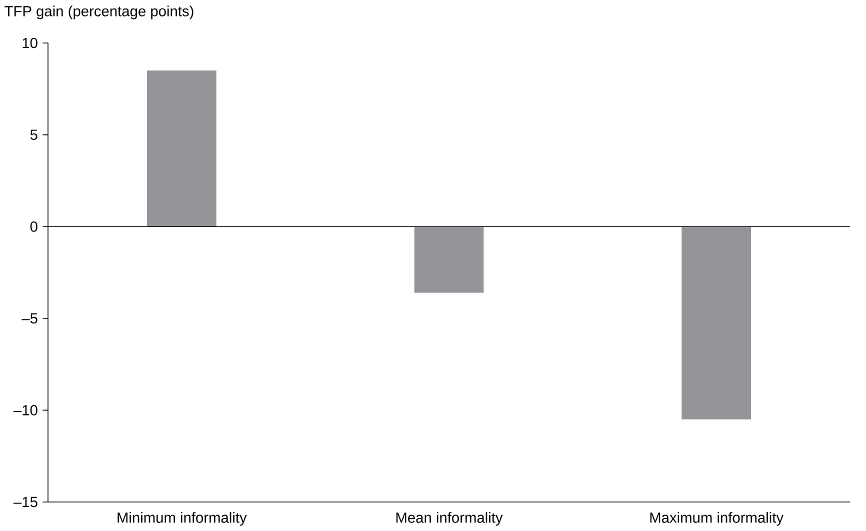 This screenshot has height=531, width=866. What do you see at coordinates (34, 226) in the screenshot?
I see `y-tick-label: 0` at bounding box center [34, 226].